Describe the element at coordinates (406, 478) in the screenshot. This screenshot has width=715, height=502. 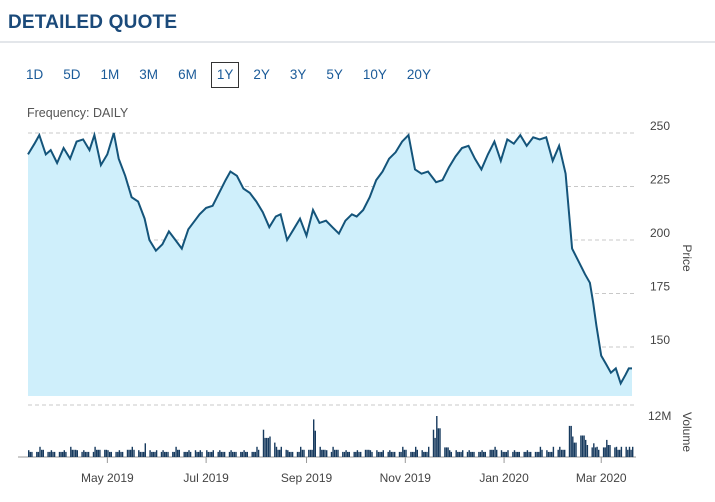
I see `date-tick-label: Nov 2019` at that location.